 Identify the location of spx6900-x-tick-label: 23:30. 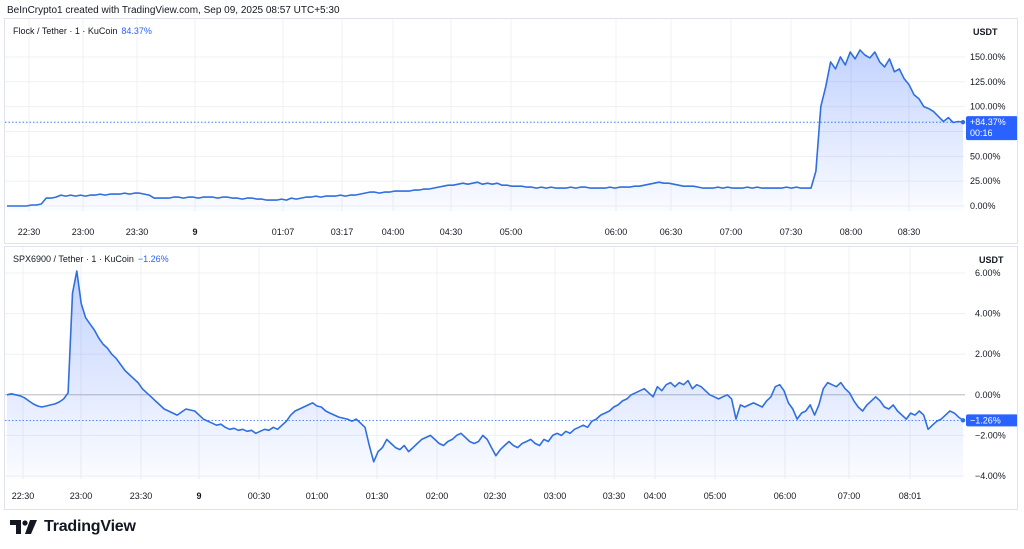
(141, 496).